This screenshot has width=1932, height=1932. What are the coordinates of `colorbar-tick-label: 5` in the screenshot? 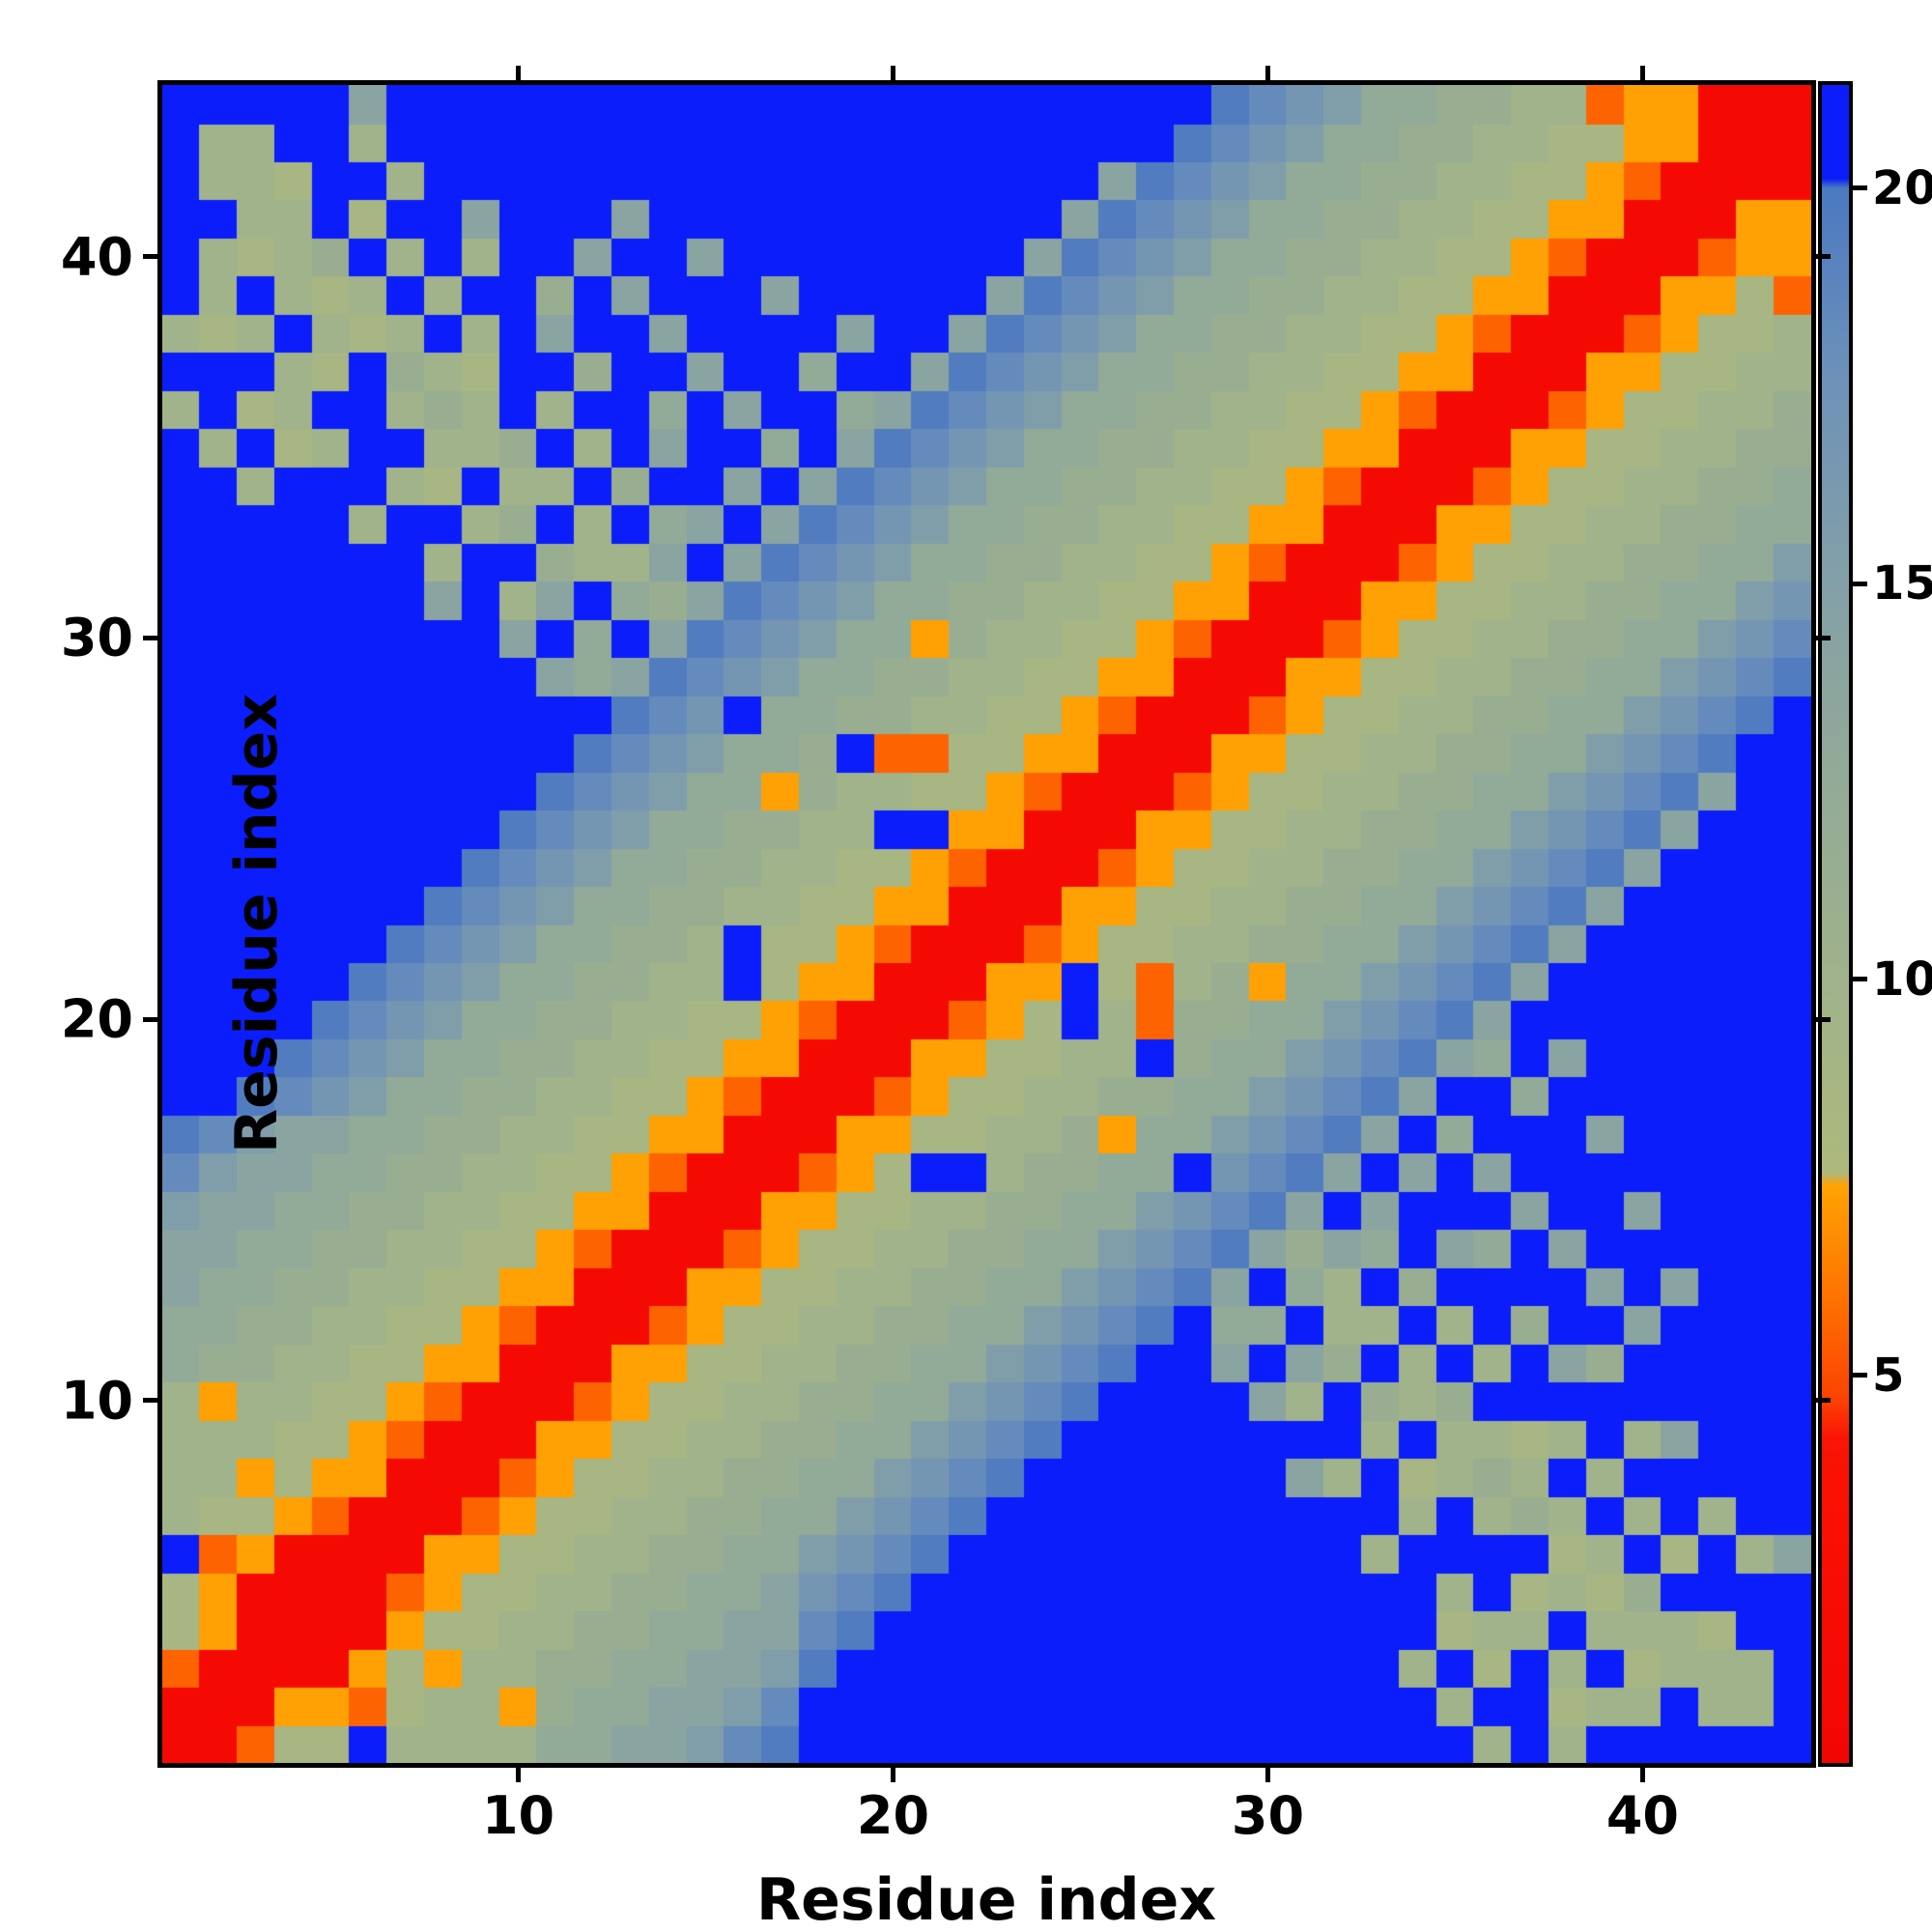 It's located at (1888, 1375).